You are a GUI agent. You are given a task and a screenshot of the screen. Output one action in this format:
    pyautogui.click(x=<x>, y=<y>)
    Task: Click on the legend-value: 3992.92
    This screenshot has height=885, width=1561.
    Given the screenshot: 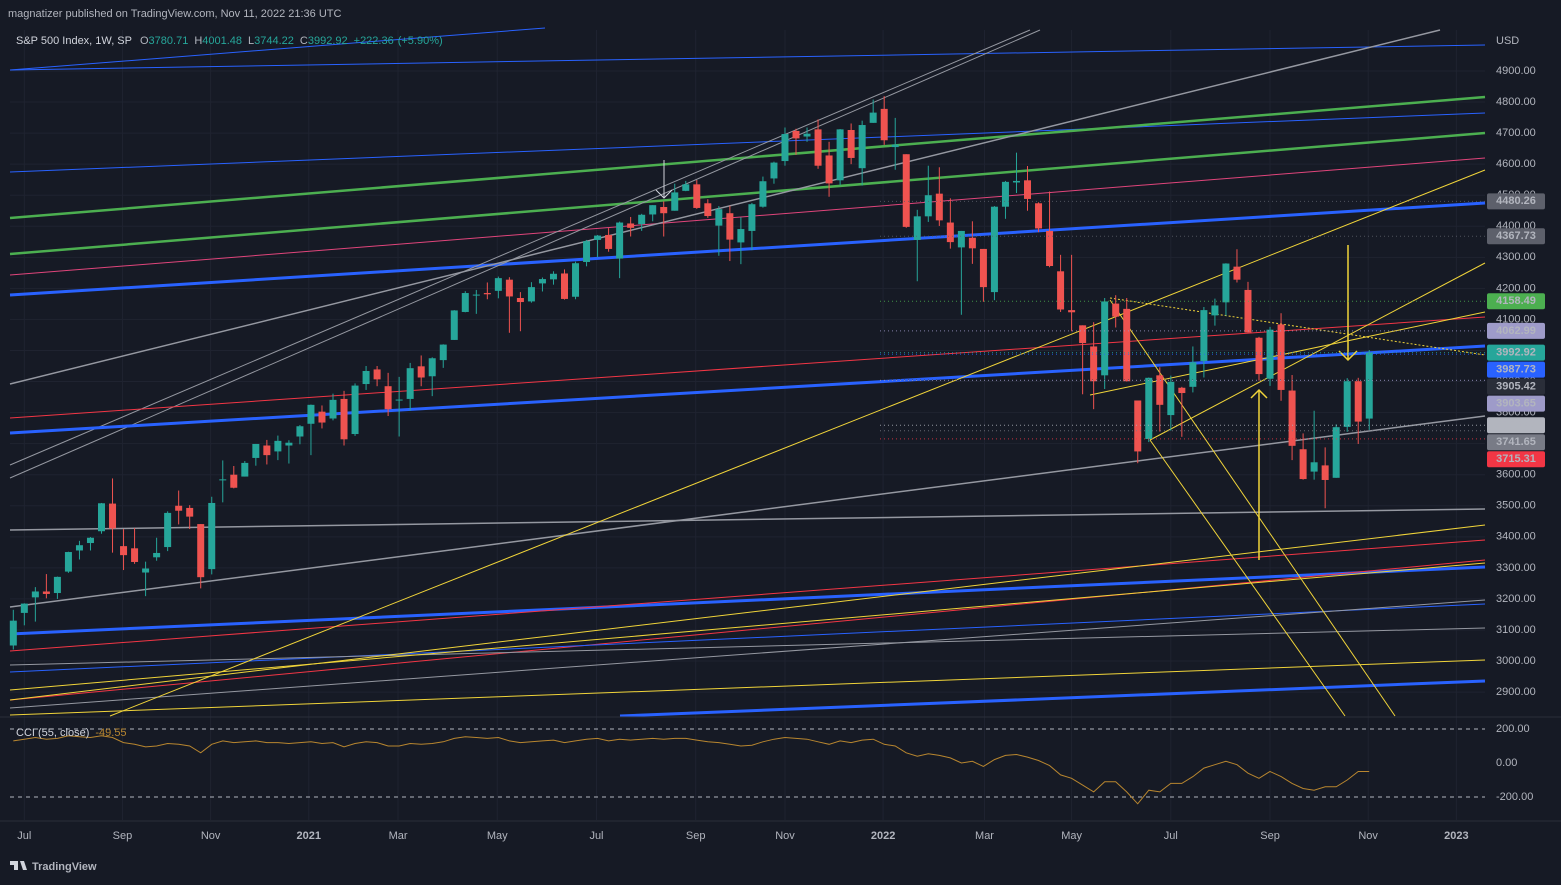 What is the action you would take?
    pyautogui.click(x=328, y=41)
    